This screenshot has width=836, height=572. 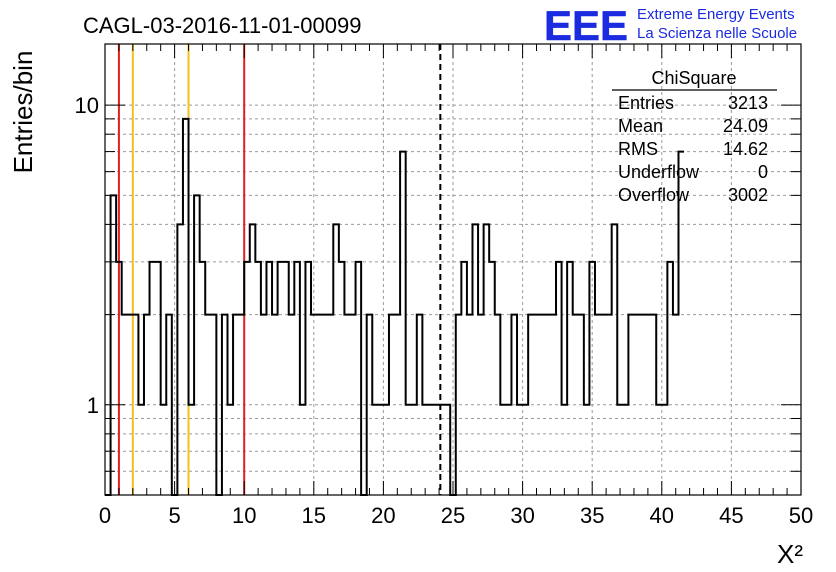 What do you see at coordinates (716, 14) in the screenshot?
I see `logo-line-1: Extreme Energy Events` at bounding box center [716, 14].